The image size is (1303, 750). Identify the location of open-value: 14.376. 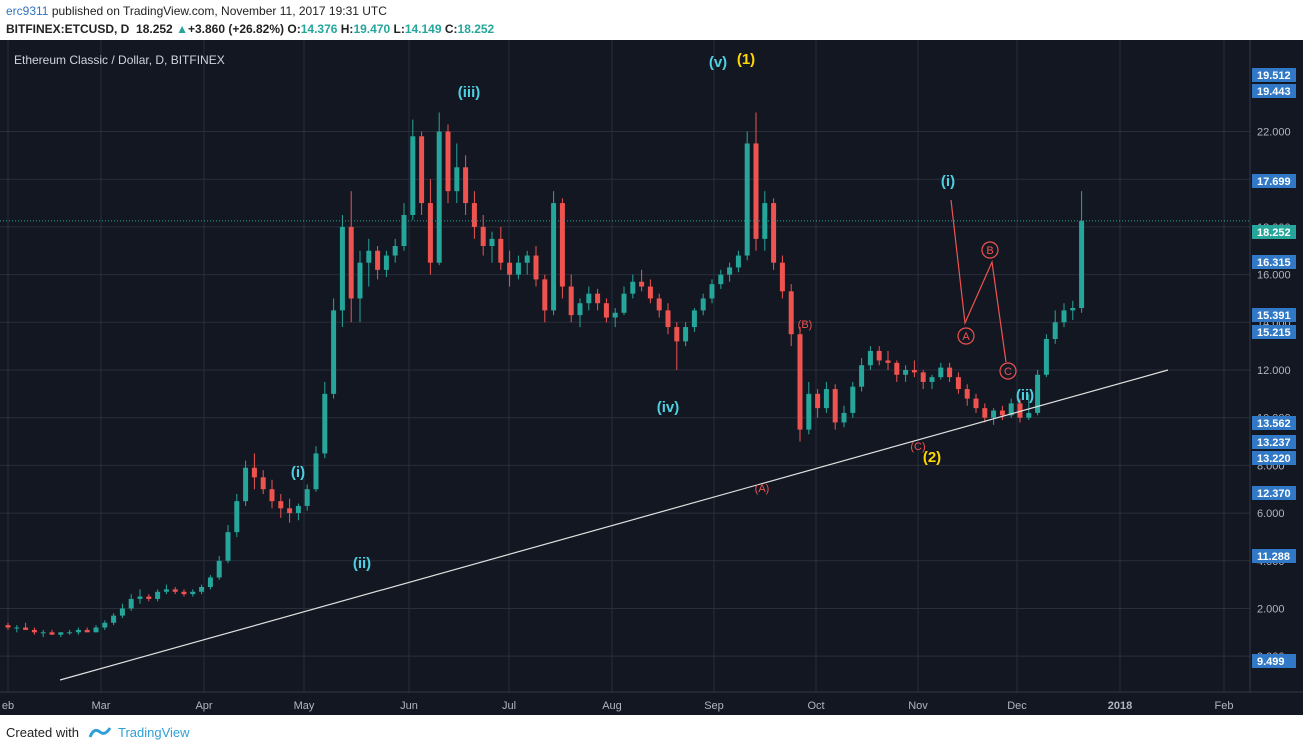
(319, 29).